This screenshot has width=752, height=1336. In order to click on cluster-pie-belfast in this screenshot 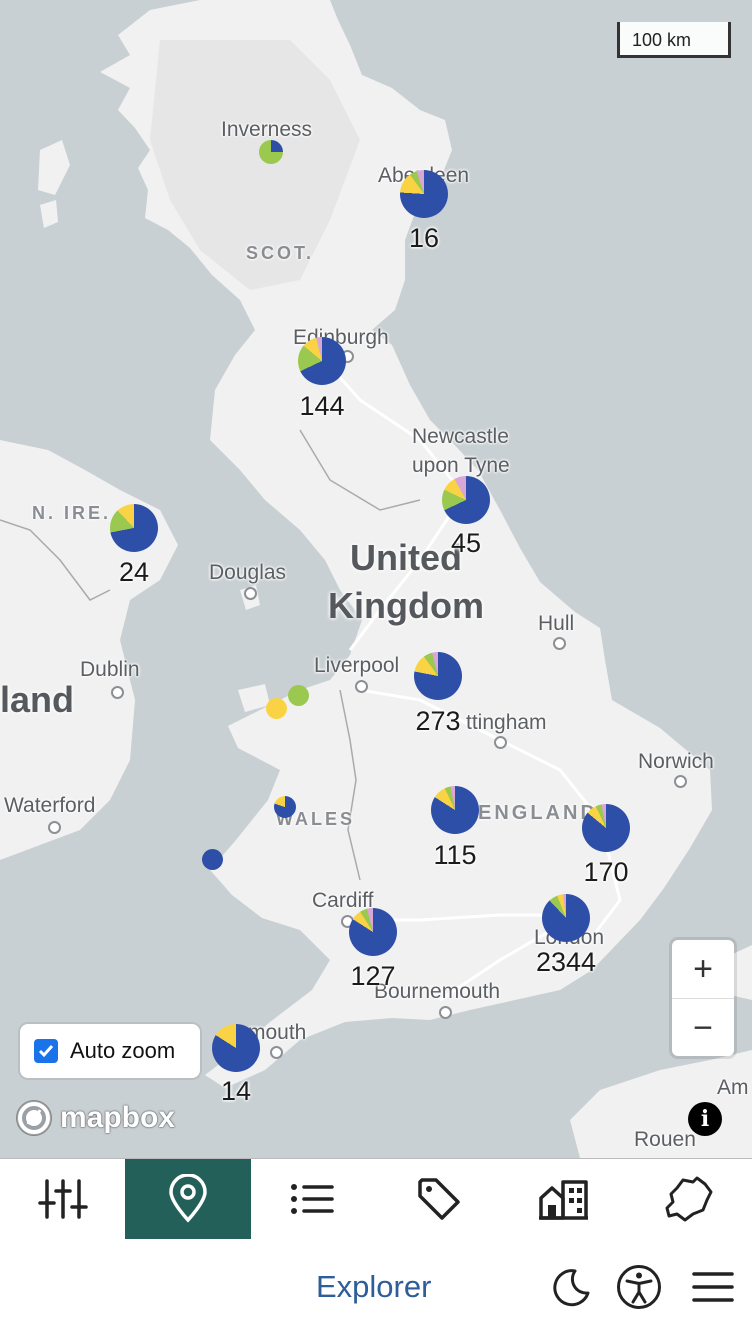, I will do `click(134, 528)`.